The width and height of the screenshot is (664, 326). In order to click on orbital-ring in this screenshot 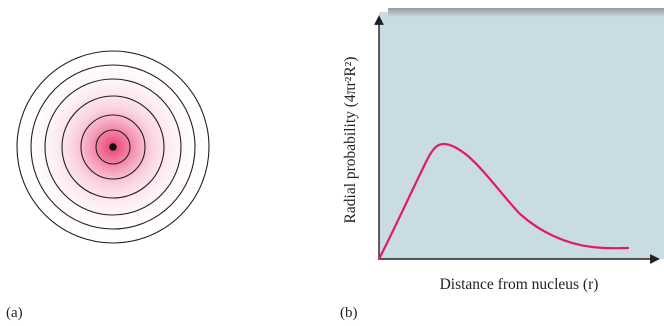, I will do `click(113, 147)`.